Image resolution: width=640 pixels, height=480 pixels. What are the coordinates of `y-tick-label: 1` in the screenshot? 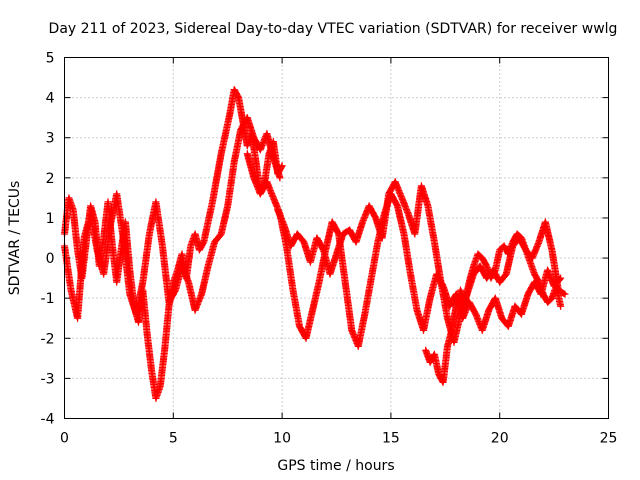 It's located at (50, 219).